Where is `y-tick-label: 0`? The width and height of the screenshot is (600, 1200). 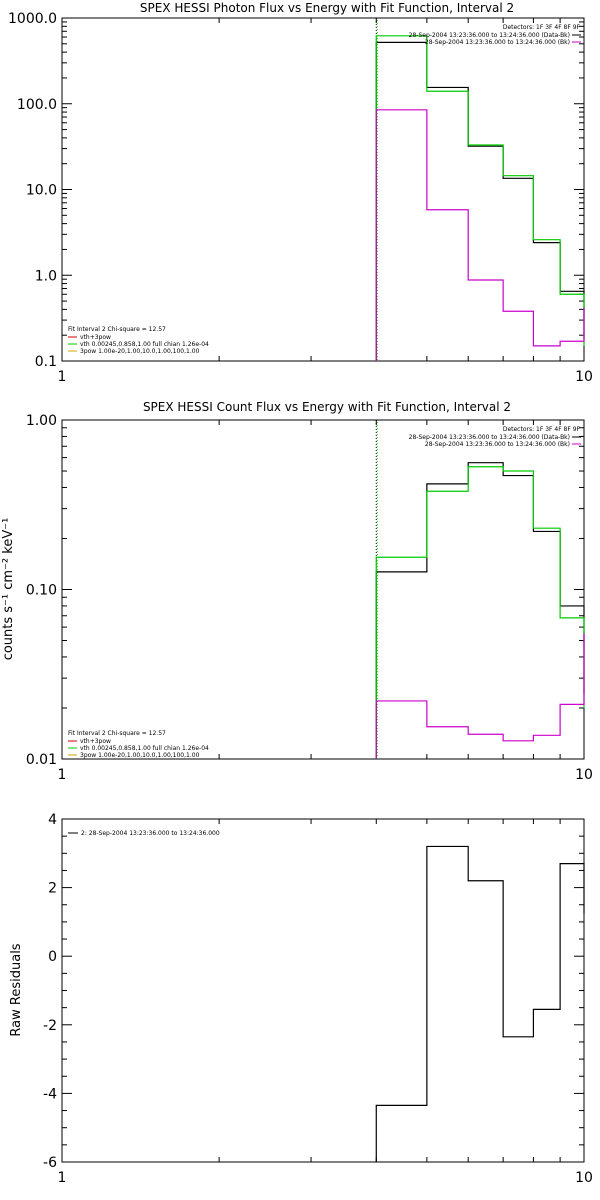
y-tick-label: 0 is located at coordinates (52, 957).